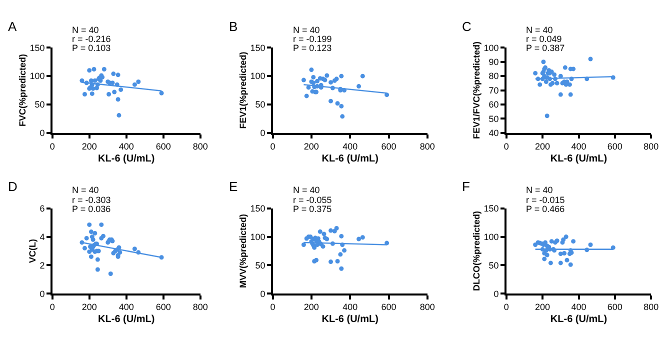 The image size is (669, 338). What do you see at coordinates (493, 90) in the screenshot?
I see `y-tick-label: 70` at bounding box center [493, 90].